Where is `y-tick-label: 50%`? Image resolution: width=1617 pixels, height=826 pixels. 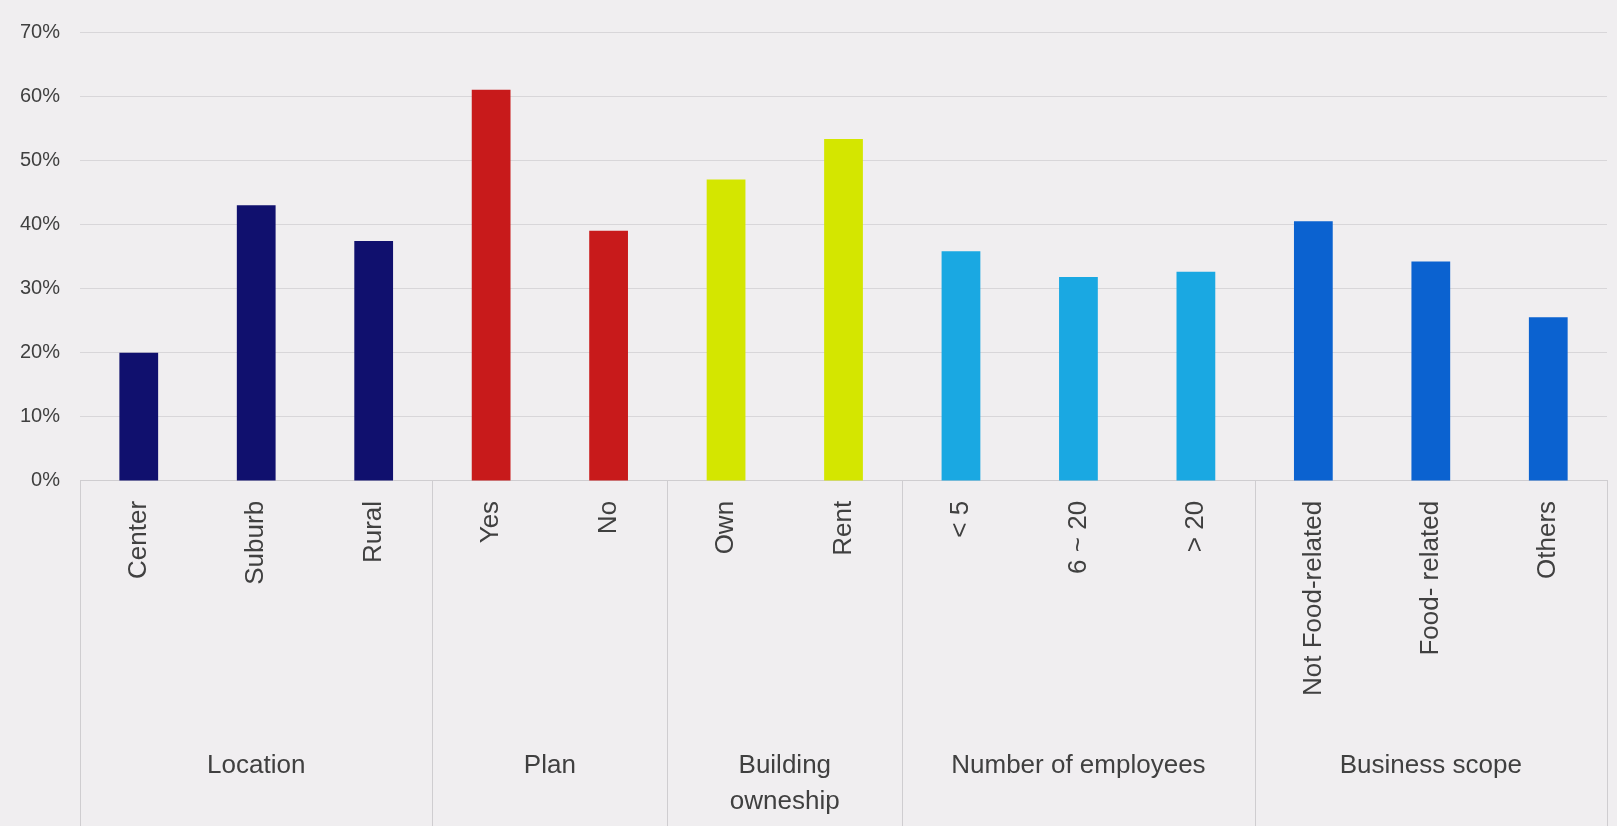 y-tick-label: 50% is located at coordinates (40, 158).